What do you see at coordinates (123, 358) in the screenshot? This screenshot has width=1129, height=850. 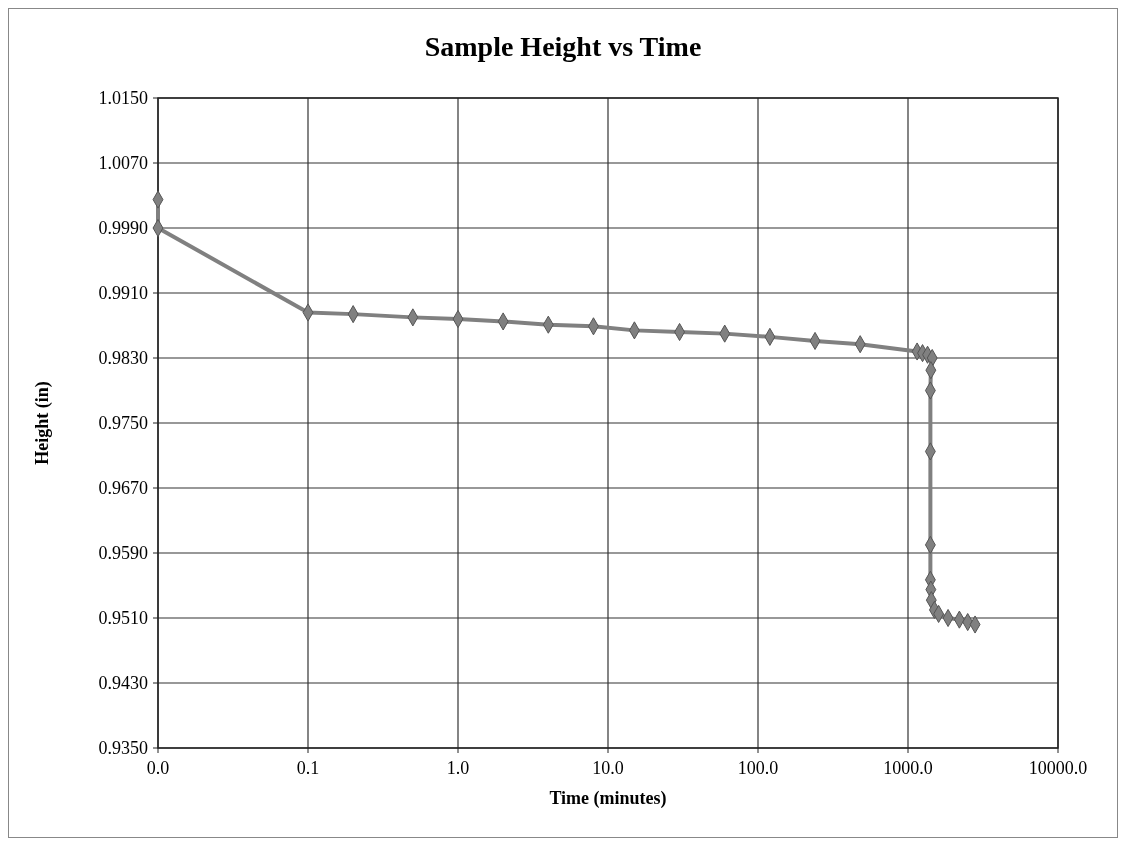 I see `y-tick-label: 0.9830` at bounding box center [123, 358].